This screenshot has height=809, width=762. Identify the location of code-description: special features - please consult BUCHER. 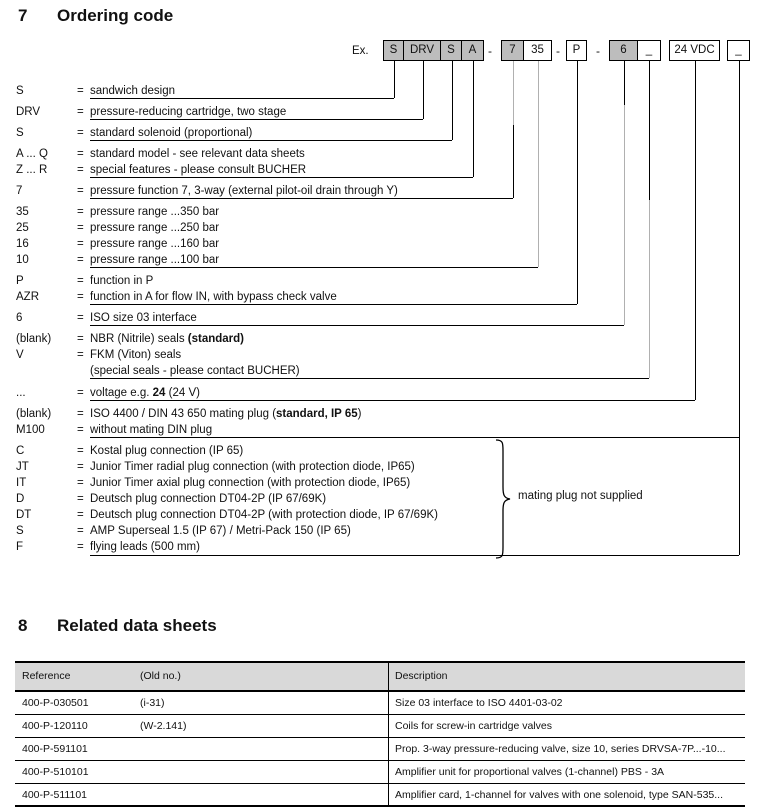
(198, 170).